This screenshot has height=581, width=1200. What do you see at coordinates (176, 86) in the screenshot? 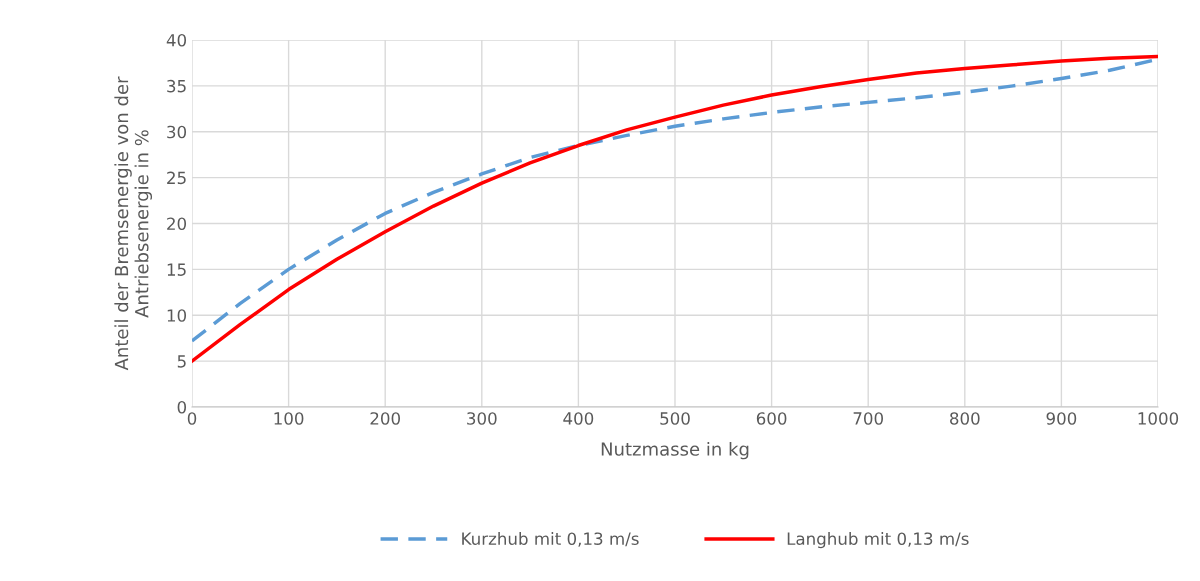
I see `y-tick-label: 35` at bounding box center [176, 86].